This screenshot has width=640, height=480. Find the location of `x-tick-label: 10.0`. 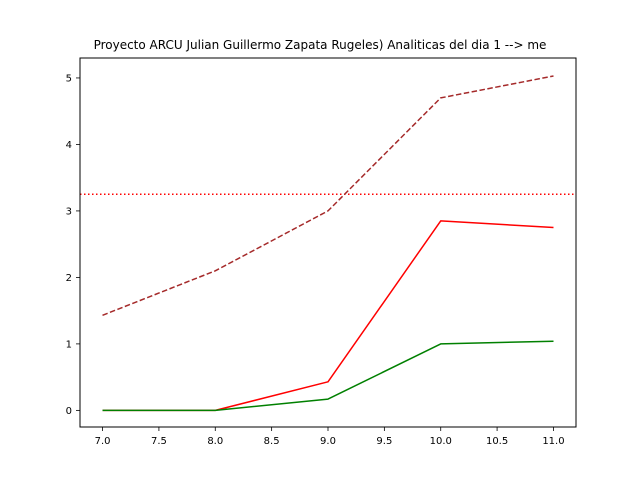

x-tick-label: 10.0 is located at coordinates (441, 441).